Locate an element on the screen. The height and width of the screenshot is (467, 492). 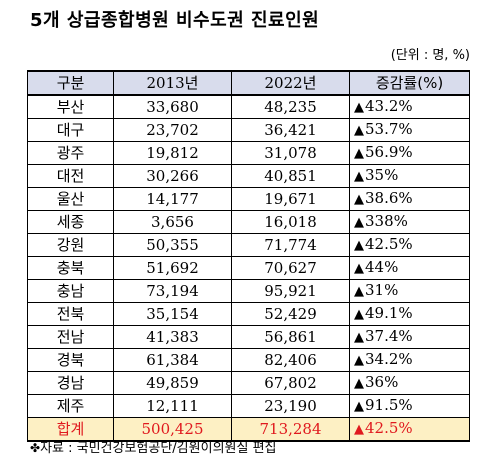
value-2022-cell: 52,429 is located at coordinates (290, 314).